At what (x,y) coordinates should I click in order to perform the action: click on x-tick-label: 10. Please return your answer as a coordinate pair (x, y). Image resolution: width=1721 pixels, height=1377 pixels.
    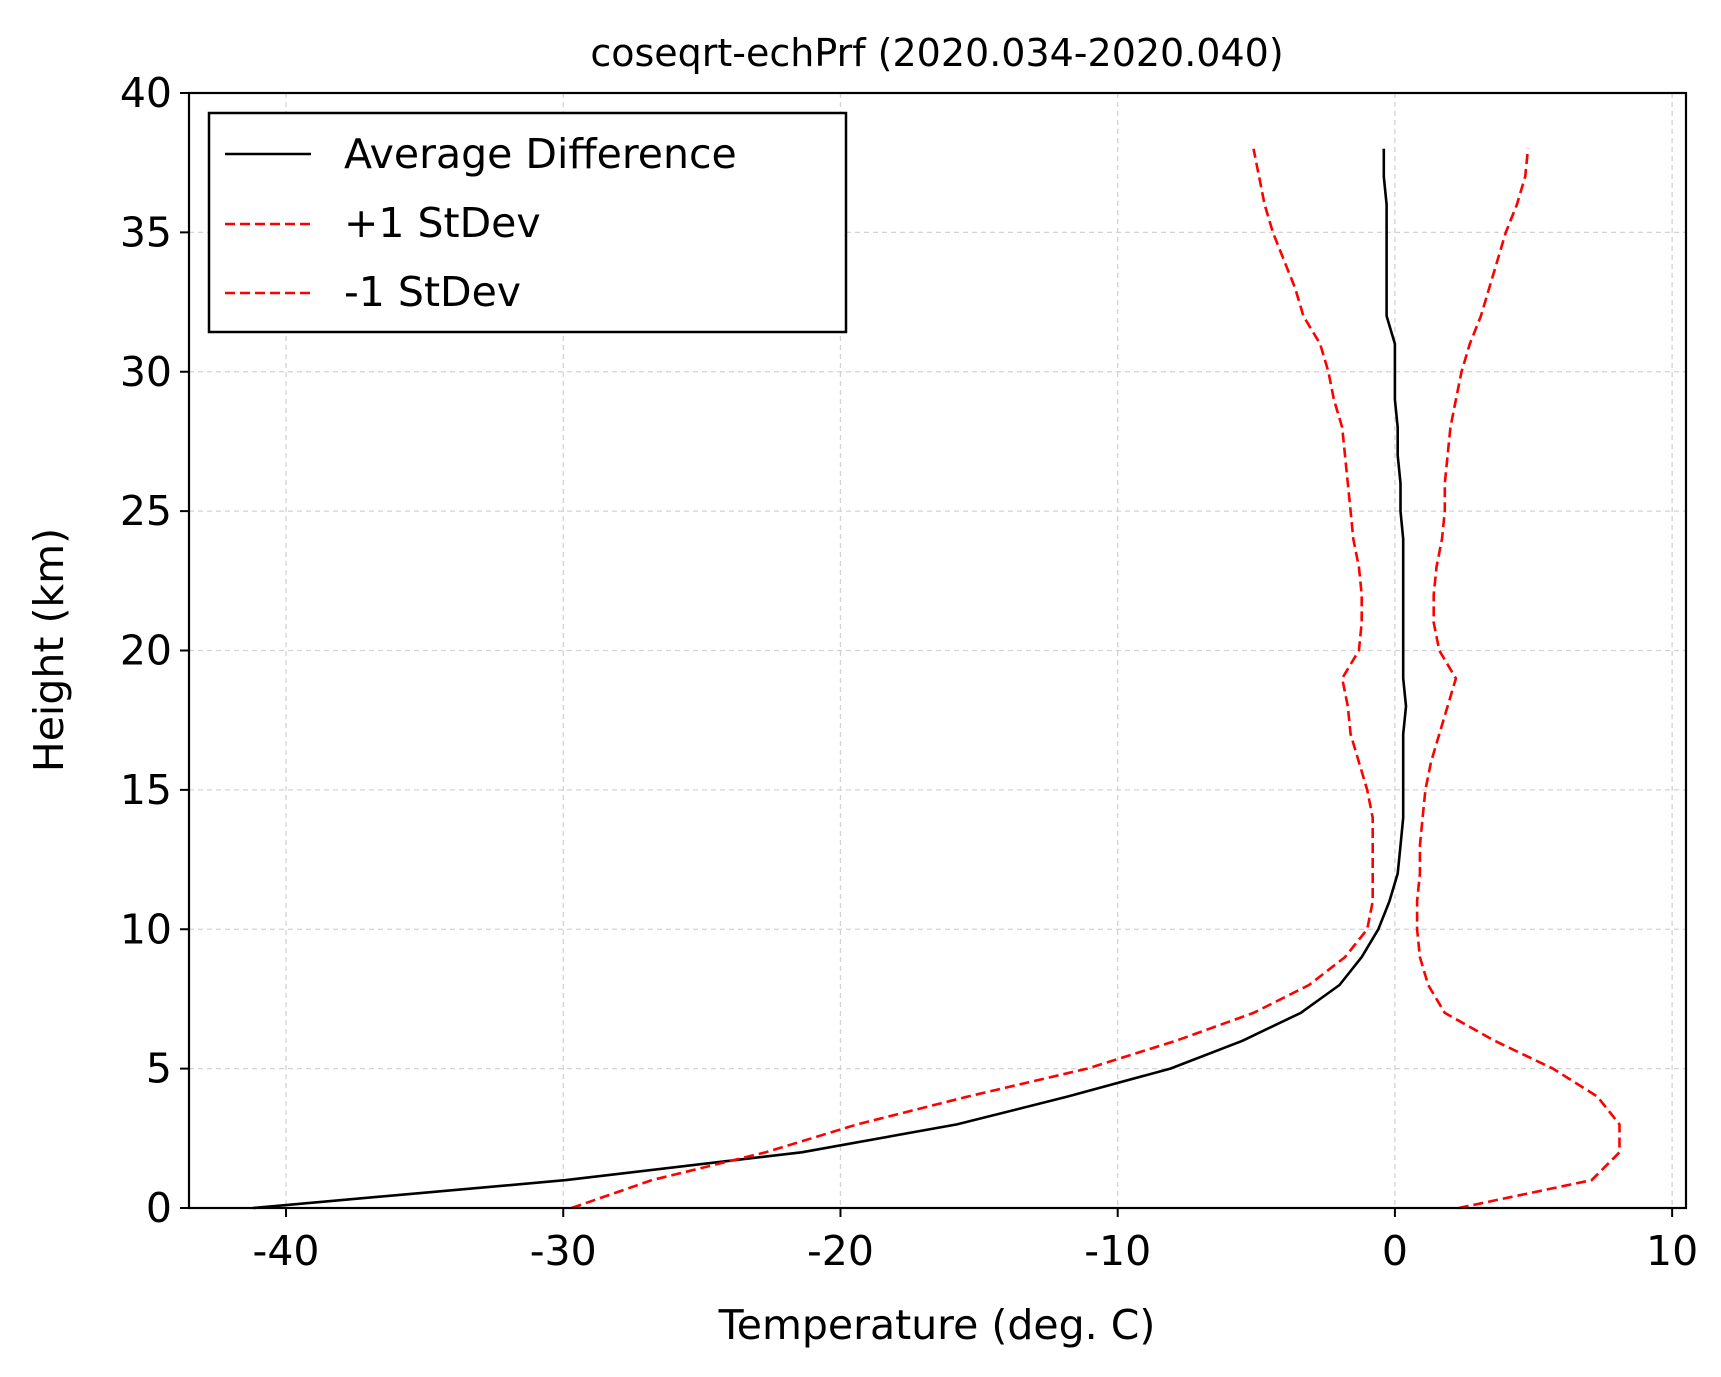
    Looking at the image, I should click on (1672, 1251).